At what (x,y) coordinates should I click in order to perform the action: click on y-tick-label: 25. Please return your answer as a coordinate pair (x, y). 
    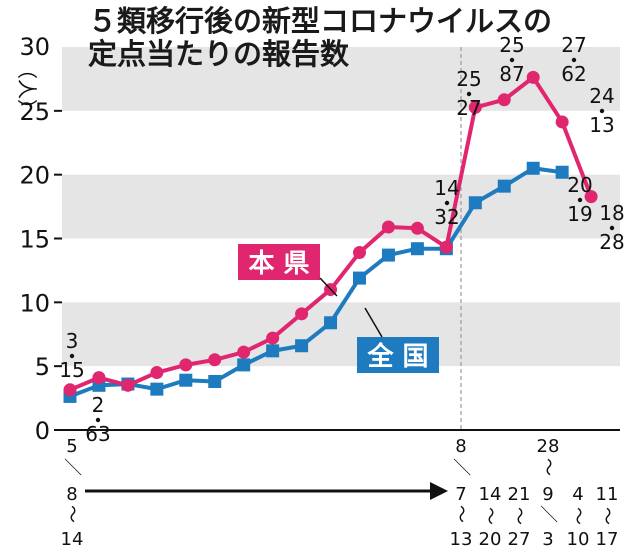
    Looking at the image, I should click on (34, 112).